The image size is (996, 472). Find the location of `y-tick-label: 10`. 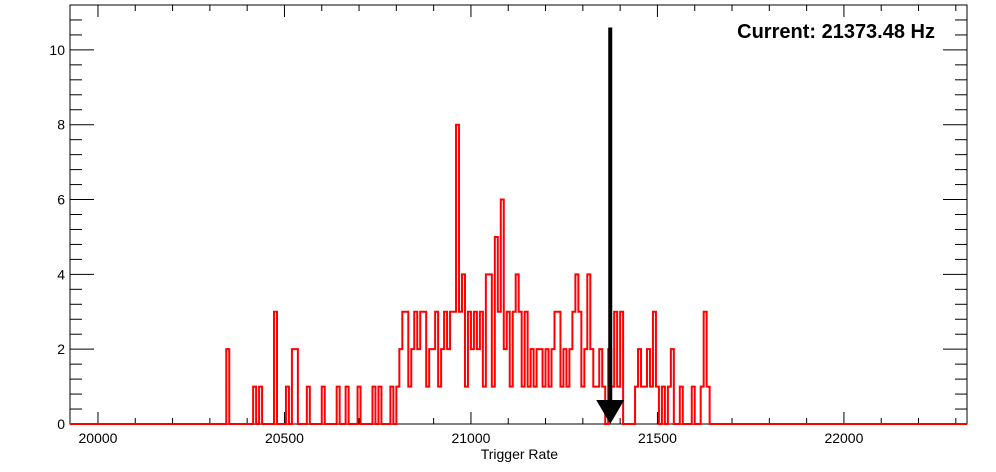

y-tick-label: 10 is located at coordinates (57, 50).